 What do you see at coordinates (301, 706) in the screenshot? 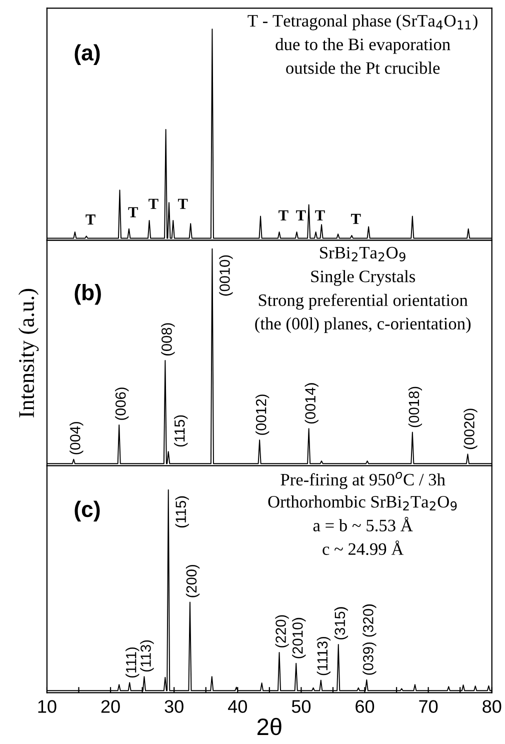
I see `x-tick-label: 50` at bounding box center [301, 706].